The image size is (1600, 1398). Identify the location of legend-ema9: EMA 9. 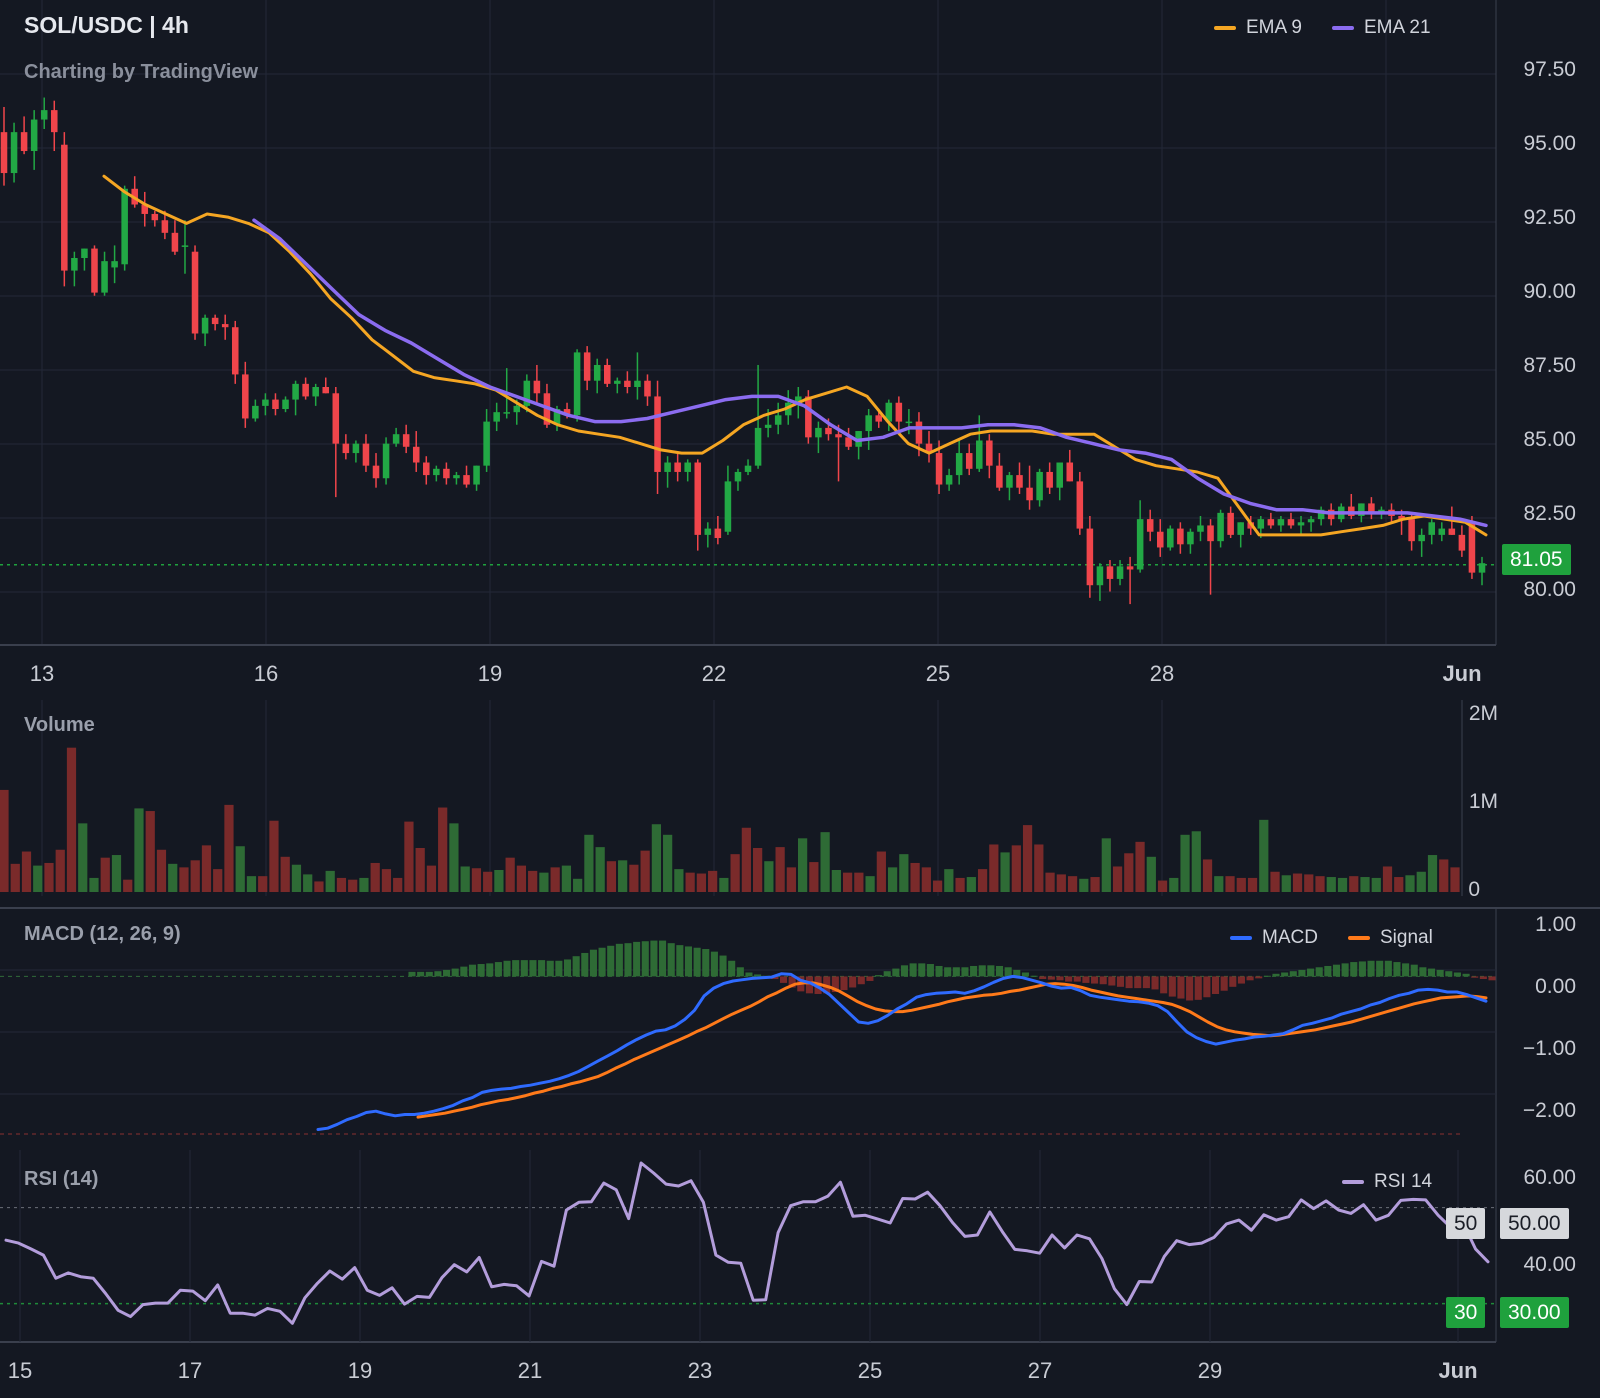
(1258, 28).